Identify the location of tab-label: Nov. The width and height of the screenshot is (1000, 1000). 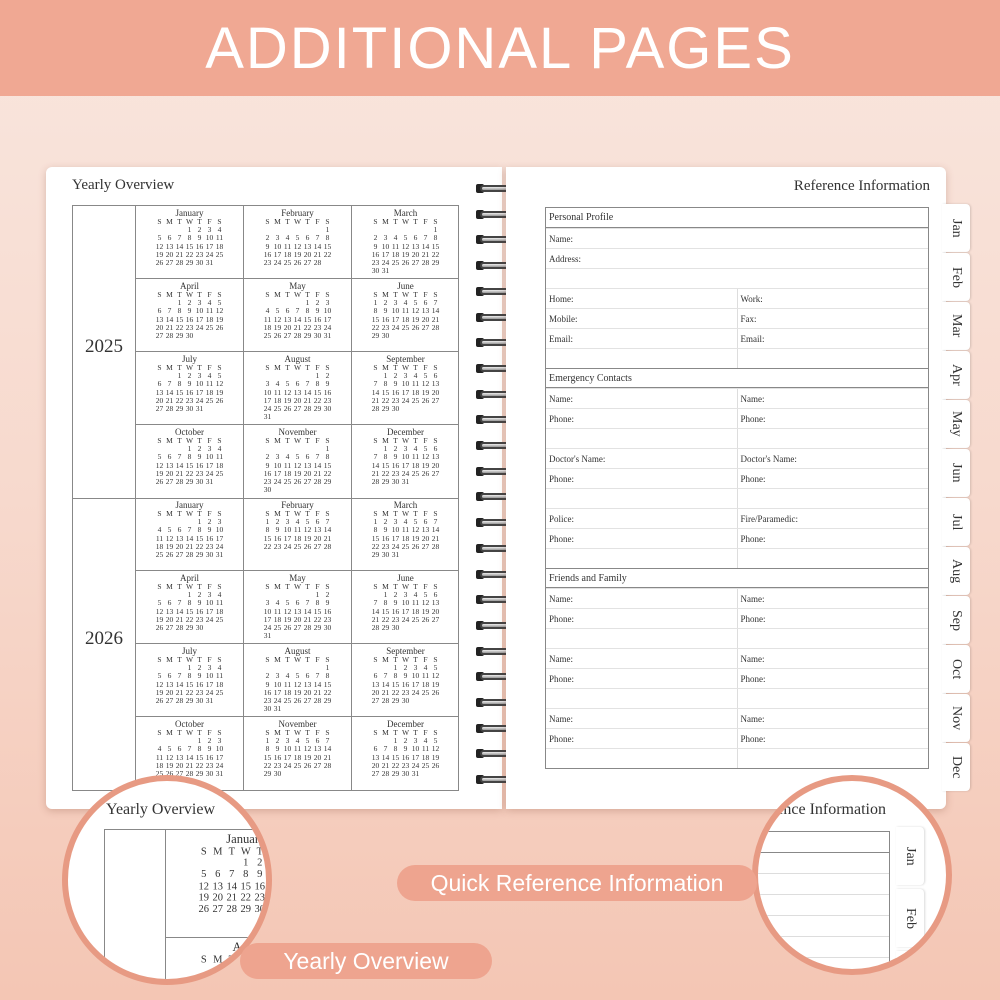
(956, 718).